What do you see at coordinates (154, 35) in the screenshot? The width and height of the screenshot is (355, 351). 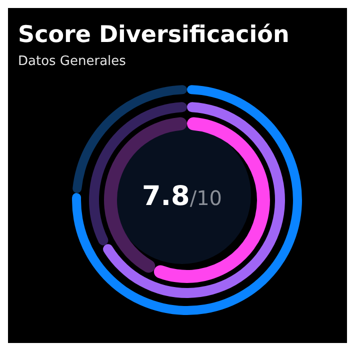 I see `chart-title: Score Diversificación` at bounding box center [154, 35].